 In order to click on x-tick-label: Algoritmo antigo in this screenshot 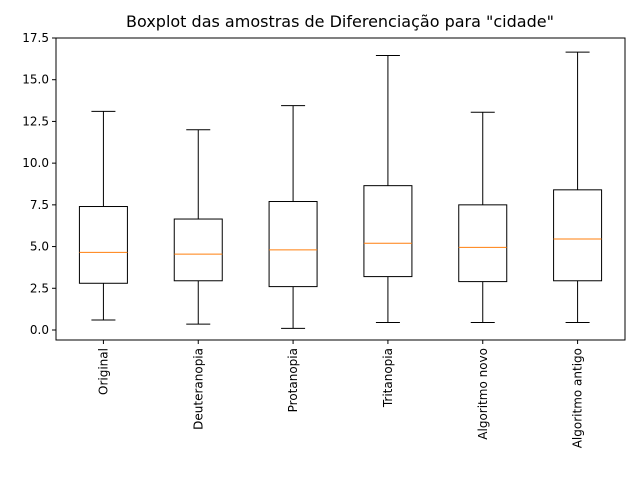, I will do `click(578, 398)`.